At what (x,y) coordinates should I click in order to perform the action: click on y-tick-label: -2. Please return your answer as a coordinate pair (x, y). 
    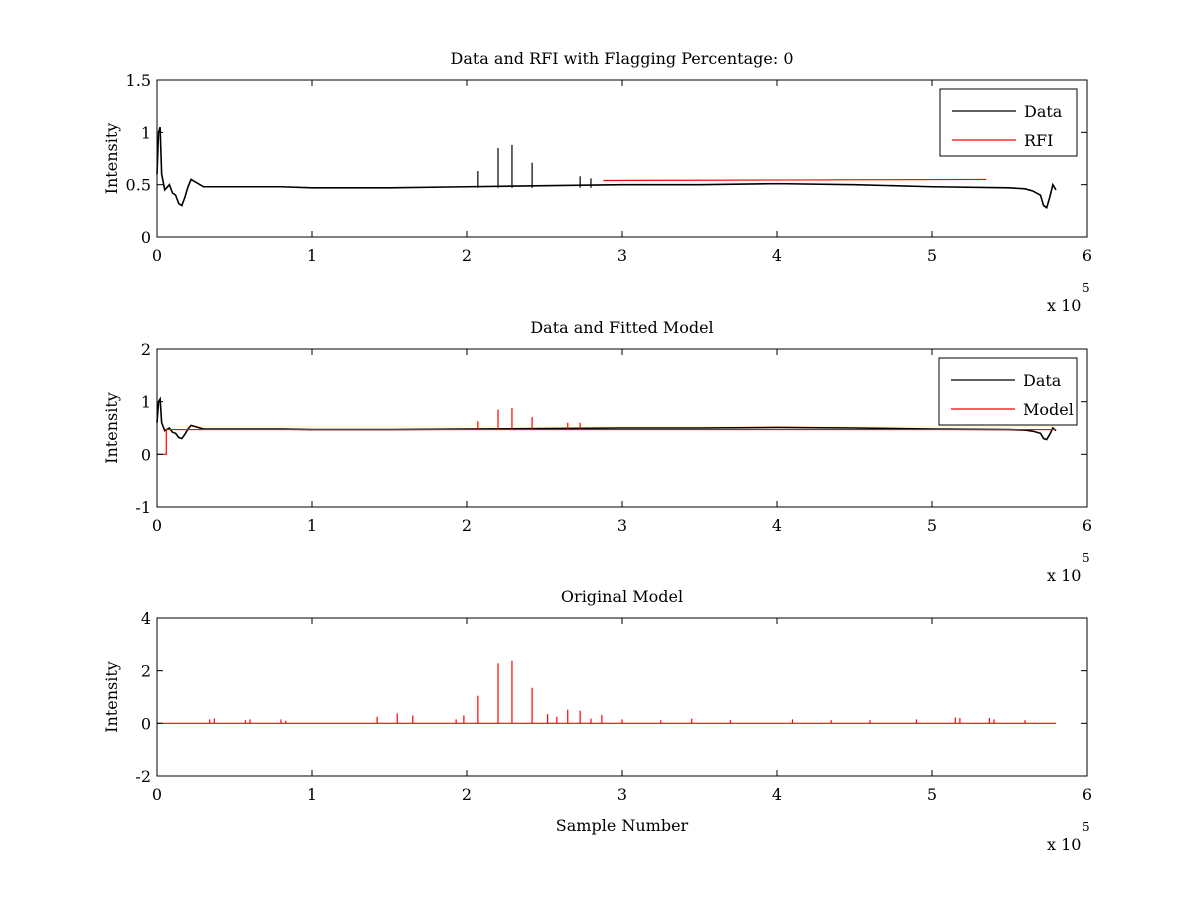
    Looking at the image, I should click on (143, 776).